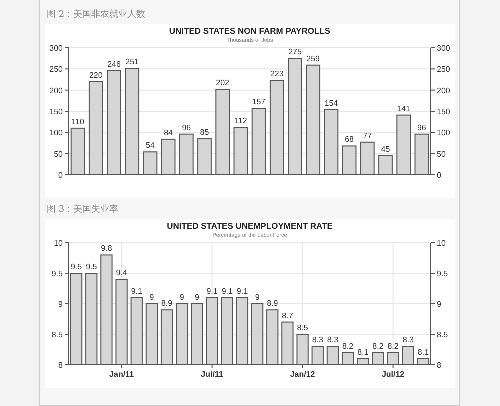 Image resolution: width=500 pixels, height=406 pixels. Describe the element at coordinates (331, 103) in the screenshot. I see `data-label: 154` at that location.